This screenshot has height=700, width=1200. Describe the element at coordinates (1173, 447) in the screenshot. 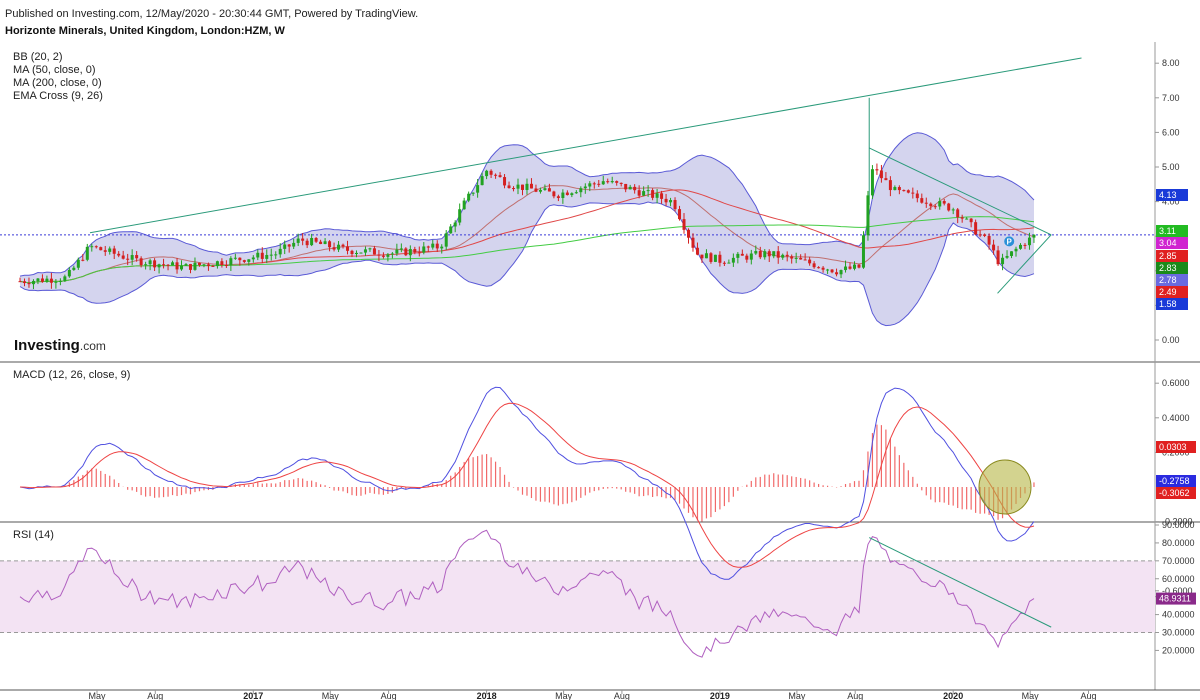

I see `macd-tag-label: 0.0303` at that location.